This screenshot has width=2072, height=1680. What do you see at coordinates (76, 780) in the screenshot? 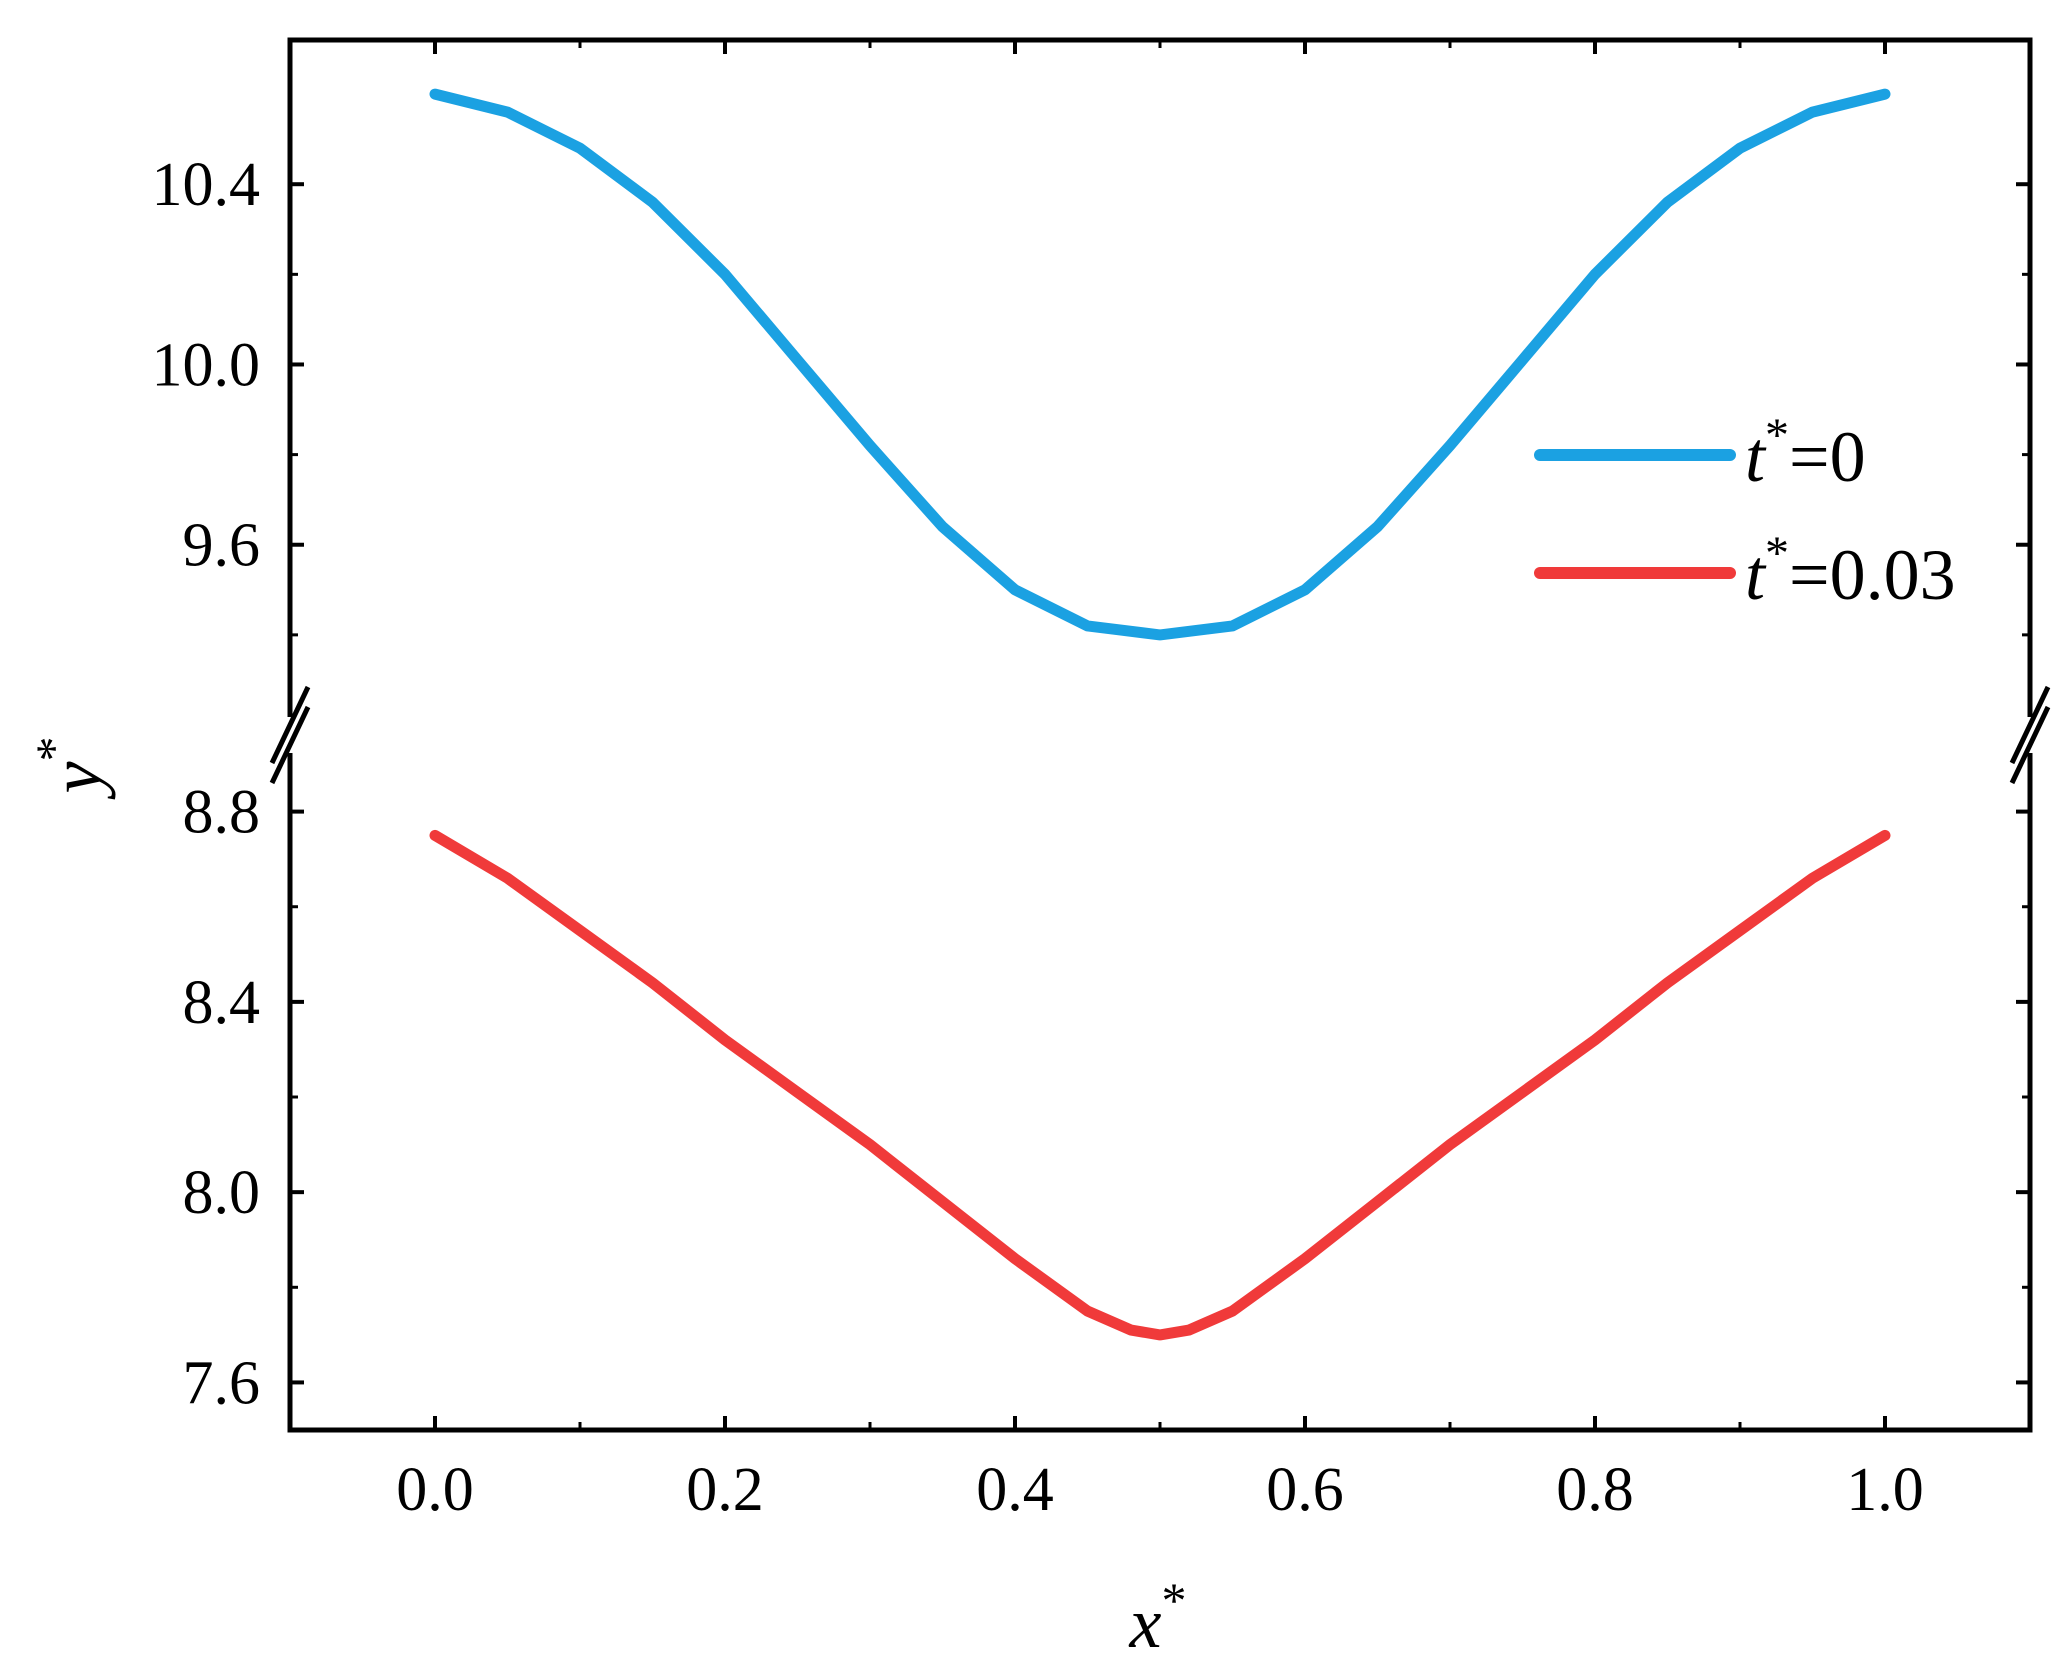
I see `y-axis-label-base: y` at bounding box center [76, 780].